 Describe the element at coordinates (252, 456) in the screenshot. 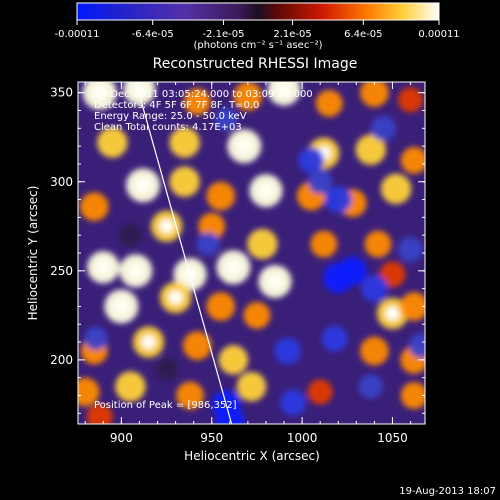

I see `x-axis-label: Heliocentric X (arcsec)` at that location.